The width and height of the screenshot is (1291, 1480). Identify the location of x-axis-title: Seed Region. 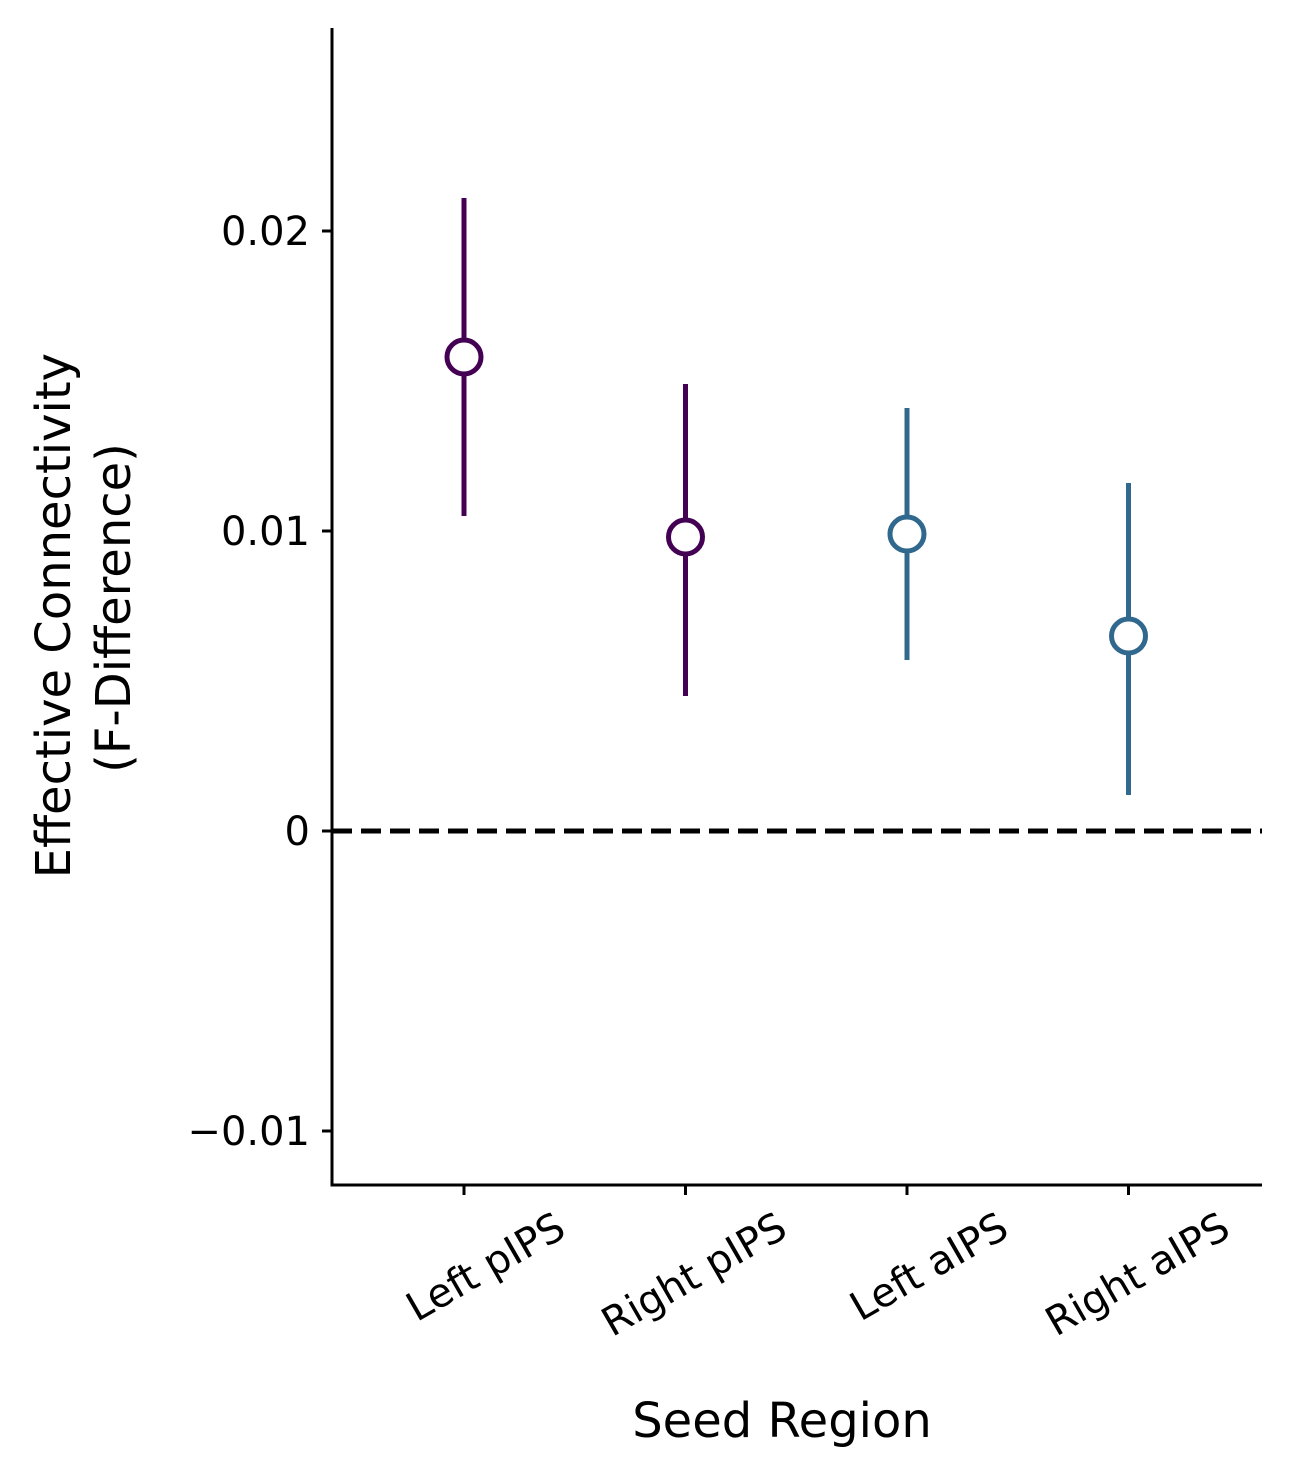
(782, 1421).